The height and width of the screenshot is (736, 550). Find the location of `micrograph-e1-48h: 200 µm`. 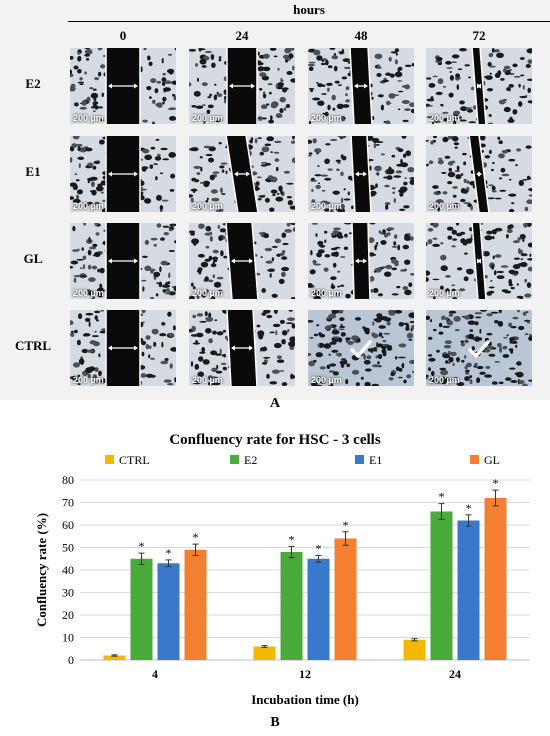

micrograph-e1-48h: 200 µm is located at coordinates (361, 174).